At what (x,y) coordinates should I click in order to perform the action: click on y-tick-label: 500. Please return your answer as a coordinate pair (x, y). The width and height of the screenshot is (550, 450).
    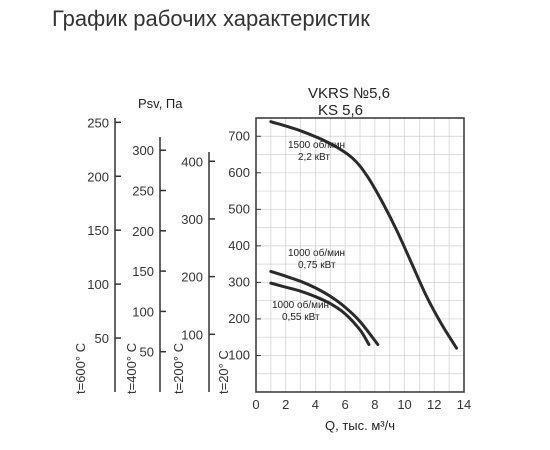
    Looking at the image, I should click on (239, 208).